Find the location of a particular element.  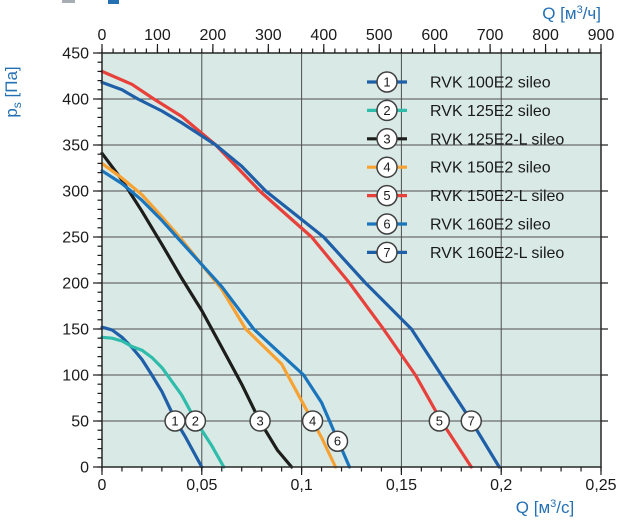

top-tick-label: 200 is located at coordinates (213, 35).